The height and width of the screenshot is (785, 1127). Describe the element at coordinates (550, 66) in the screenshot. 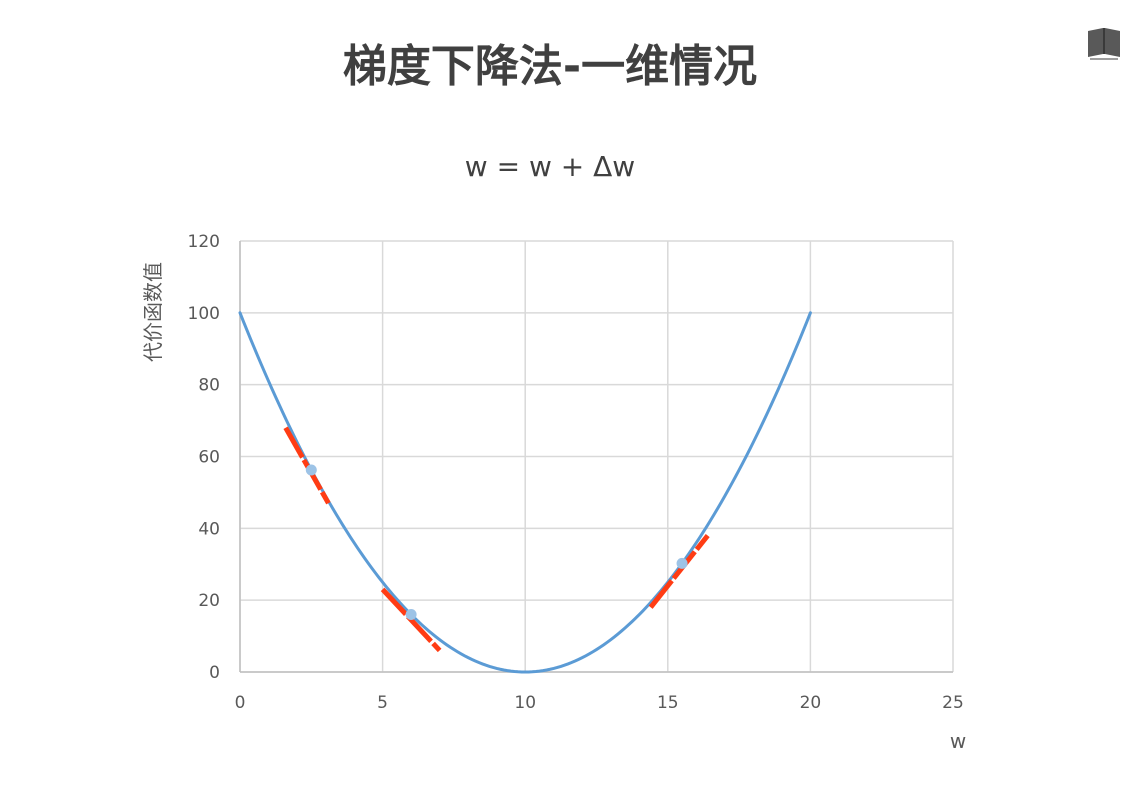

I see `slide-title: 梯度下降法-一维情况` at that location.